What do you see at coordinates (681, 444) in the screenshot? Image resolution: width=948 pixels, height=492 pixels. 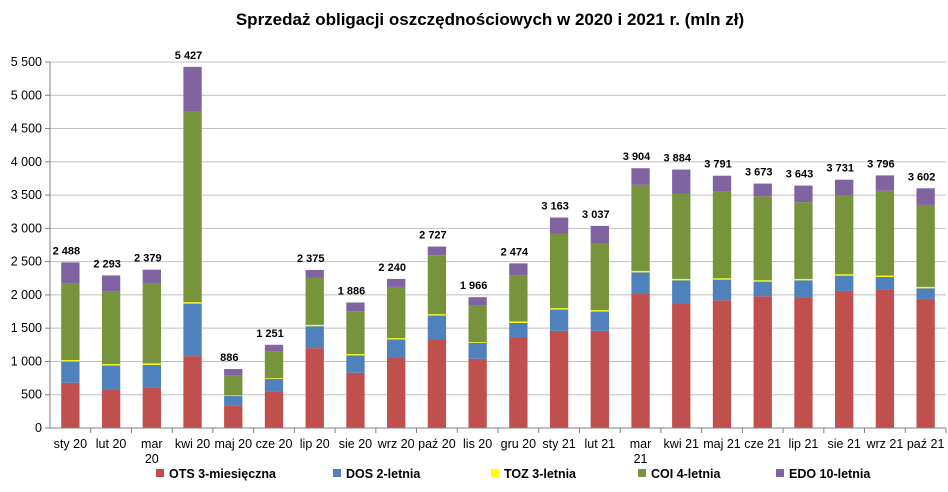 I see `x-tick-label: kwi 21` at bounding box center [681, 444].